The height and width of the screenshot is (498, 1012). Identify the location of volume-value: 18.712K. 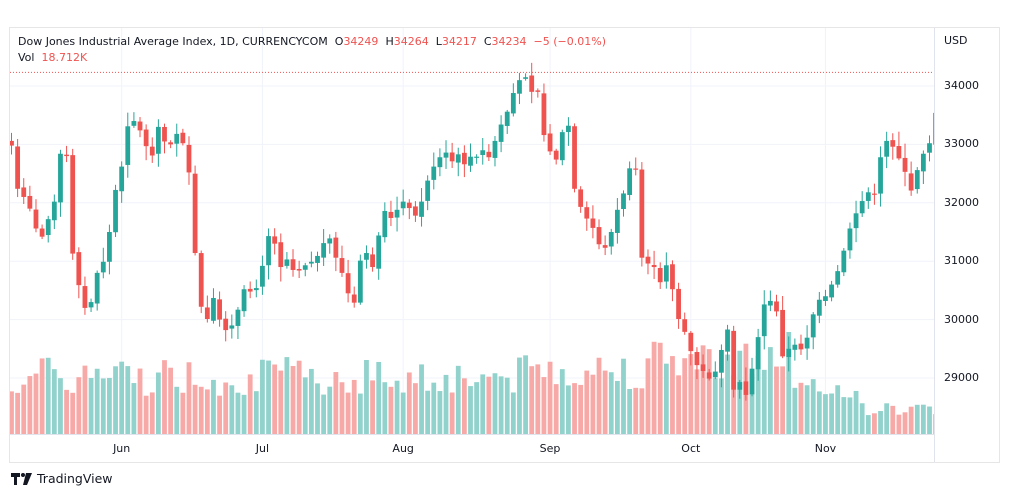
(64, 57).